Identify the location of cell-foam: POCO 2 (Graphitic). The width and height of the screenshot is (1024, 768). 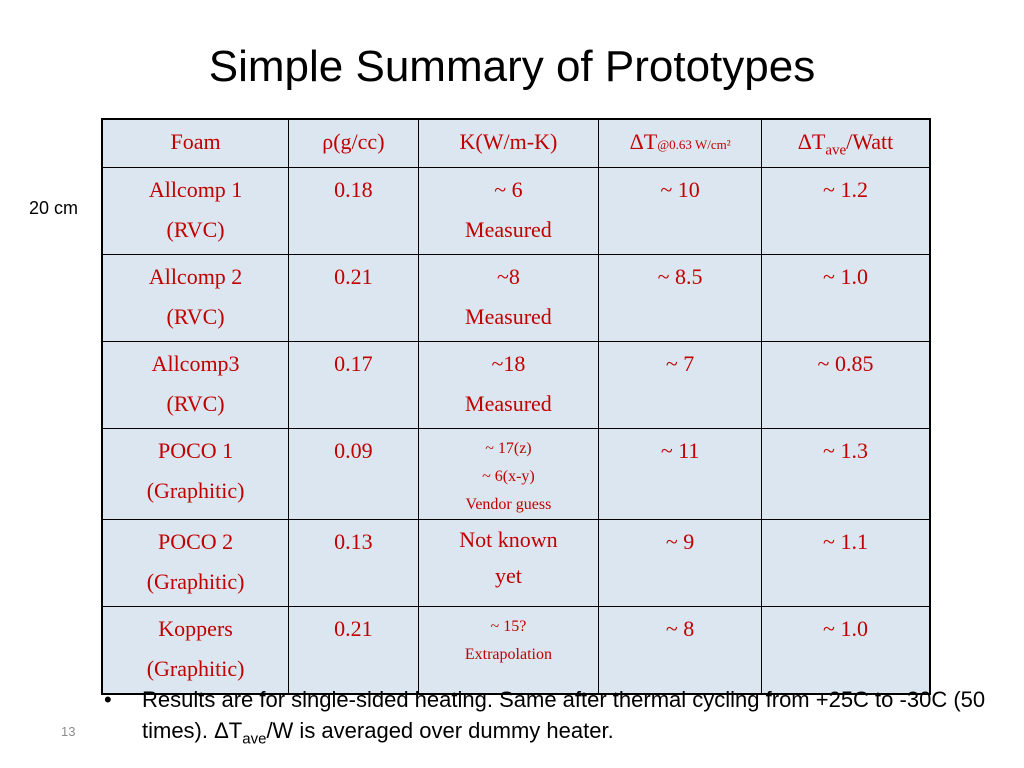
(195, 563).